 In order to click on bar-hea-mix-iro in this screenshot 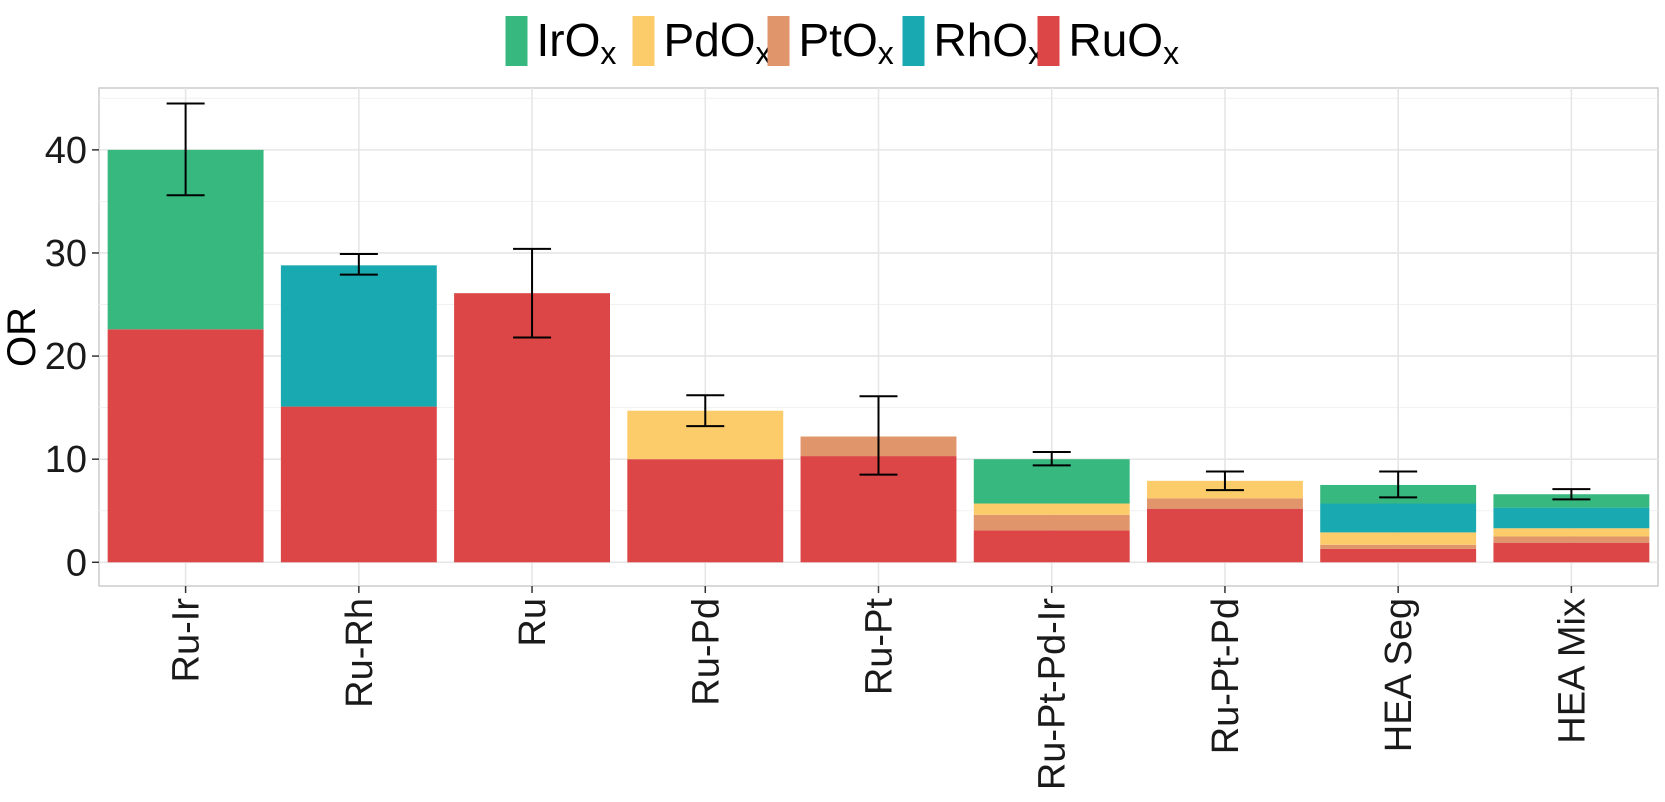, I will do `click(1571, 501)`.